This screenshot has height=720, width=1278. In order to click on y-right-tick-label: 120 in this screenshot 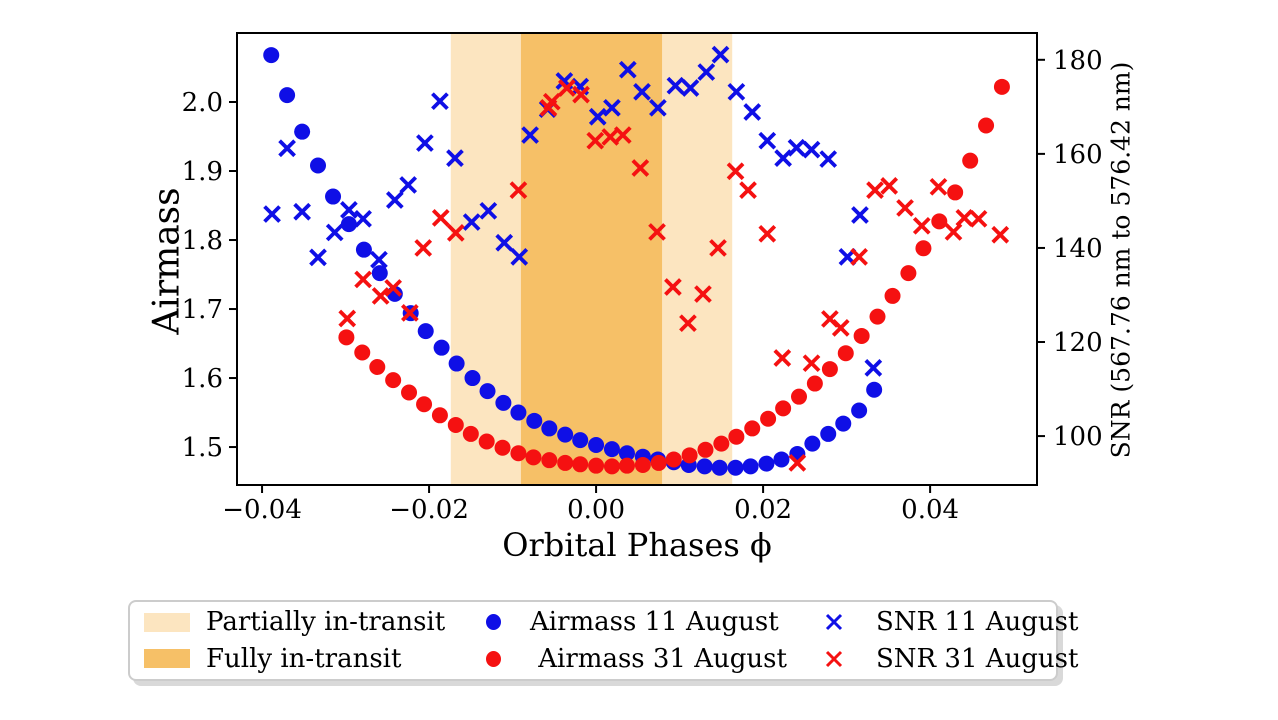, I will do `click(1078, 343)`.